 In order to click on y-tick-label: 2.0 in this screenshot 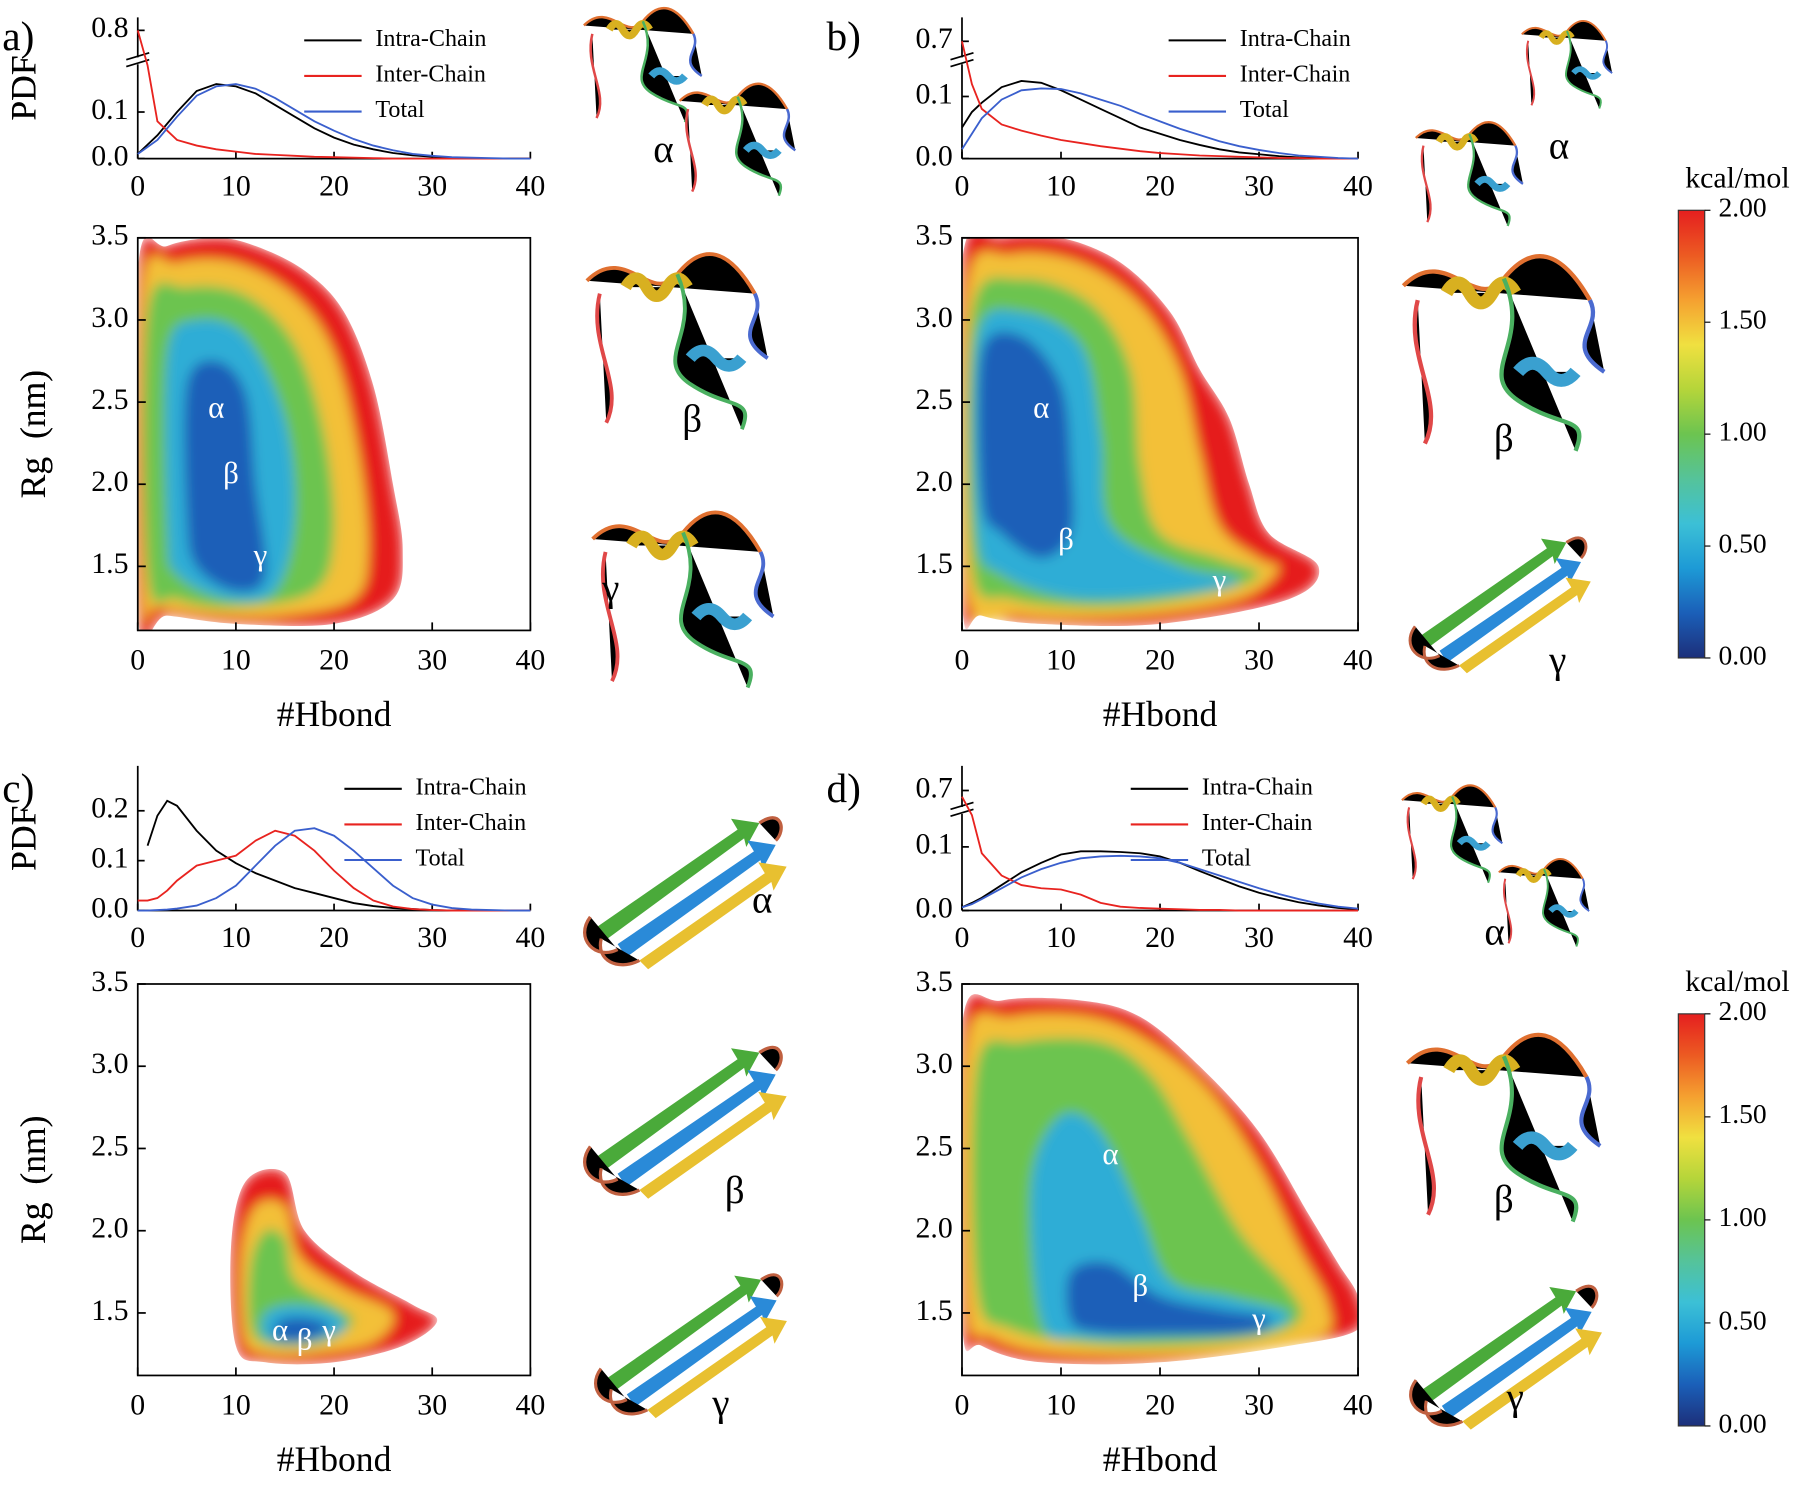, I will do `click(934, 1228)`.